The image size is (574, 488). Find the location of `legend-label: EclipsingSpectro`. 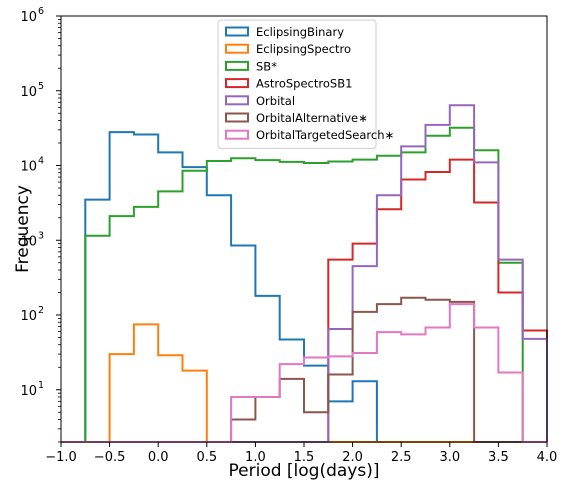

legend-label: EclipsingSpectro is located at coordinates (303, 49).